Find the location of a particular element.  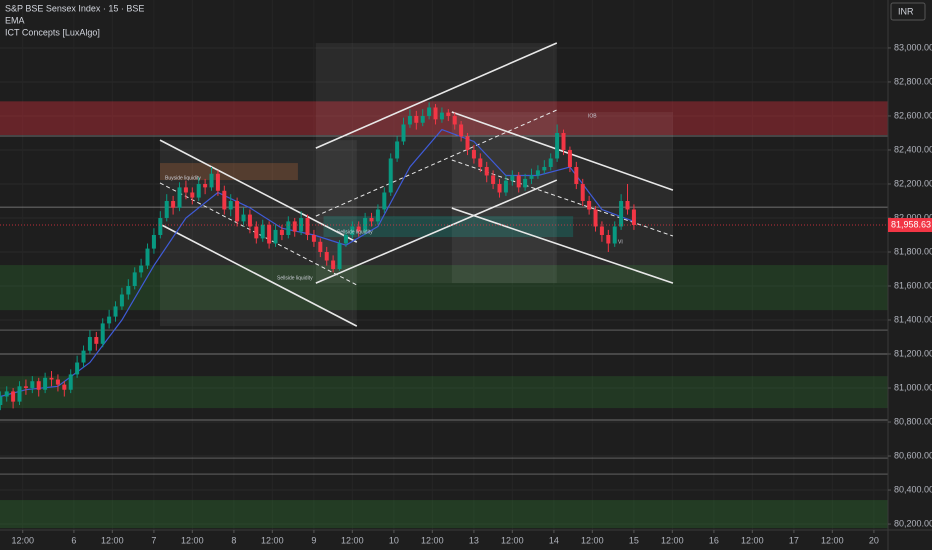

currency: INR is located at coordinates (906, 11).